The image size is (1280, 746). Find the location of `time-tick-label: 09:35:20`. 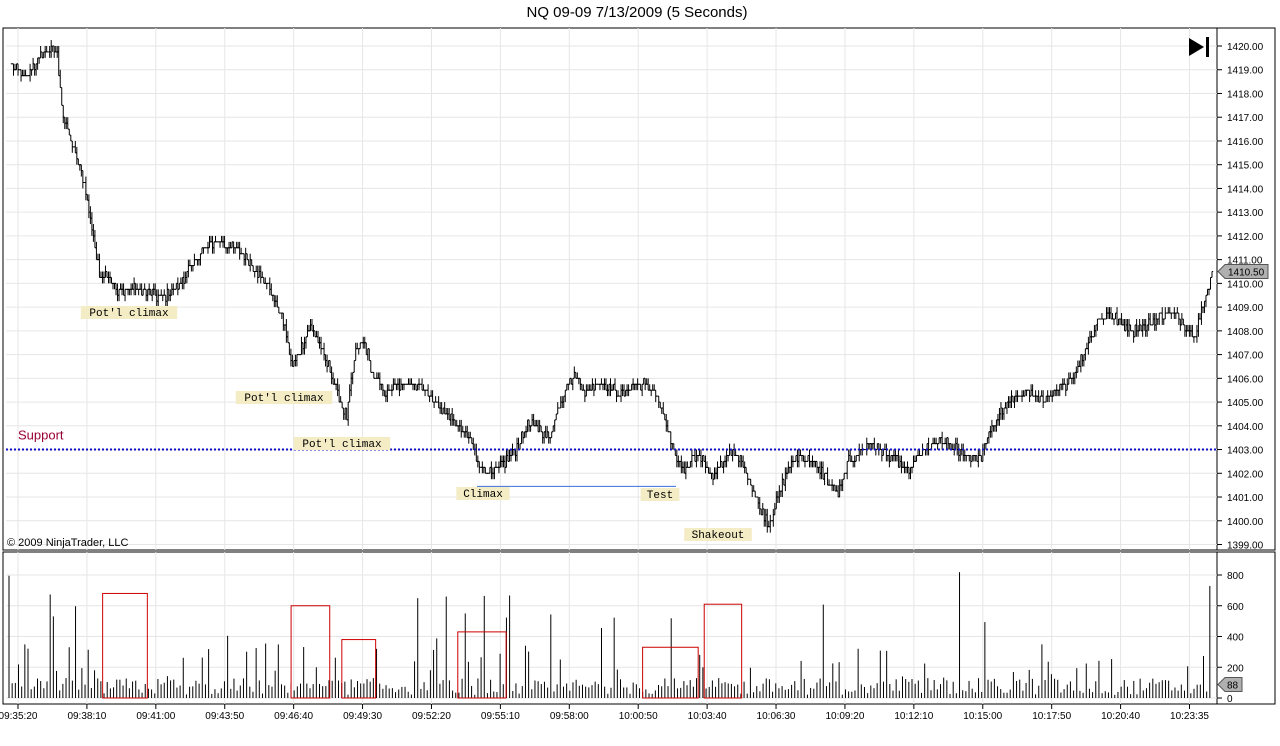

time-tick-label: 09:35:20 is located at coordinates (19, 716).